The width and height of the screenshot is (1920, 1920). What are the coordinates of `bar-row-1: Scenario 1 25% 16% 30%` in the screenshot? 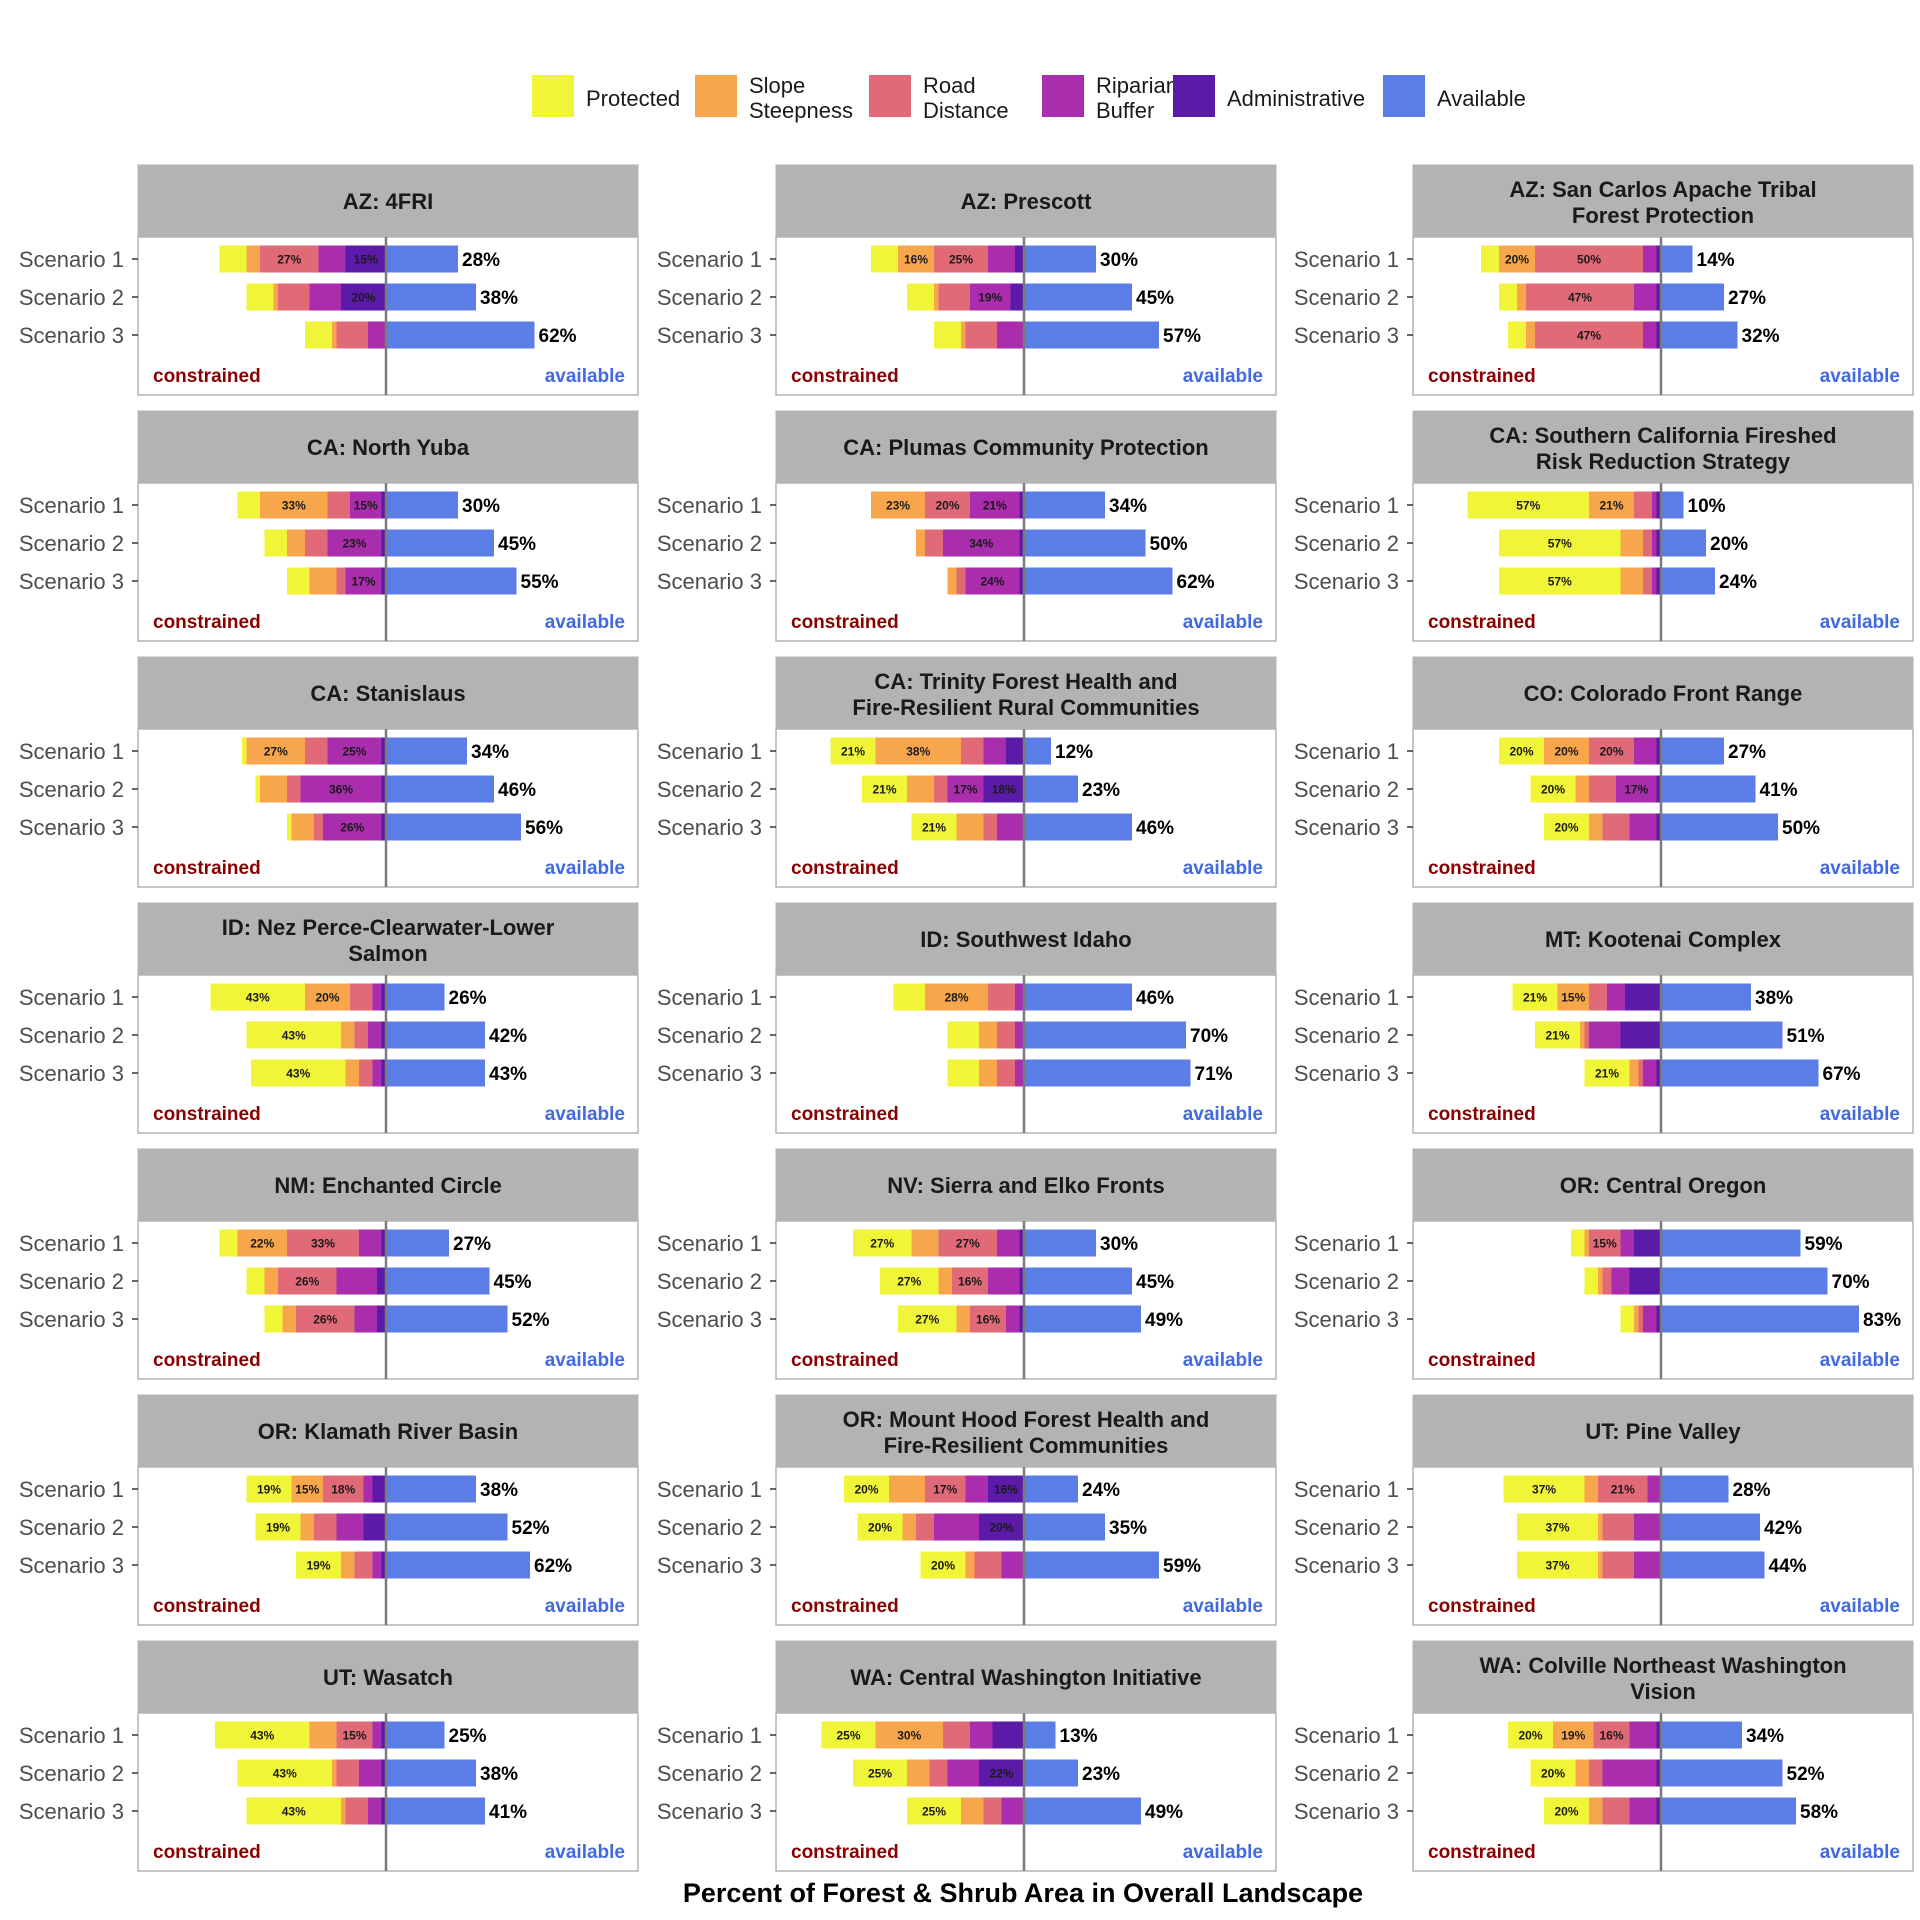 It's located at (897, 259).